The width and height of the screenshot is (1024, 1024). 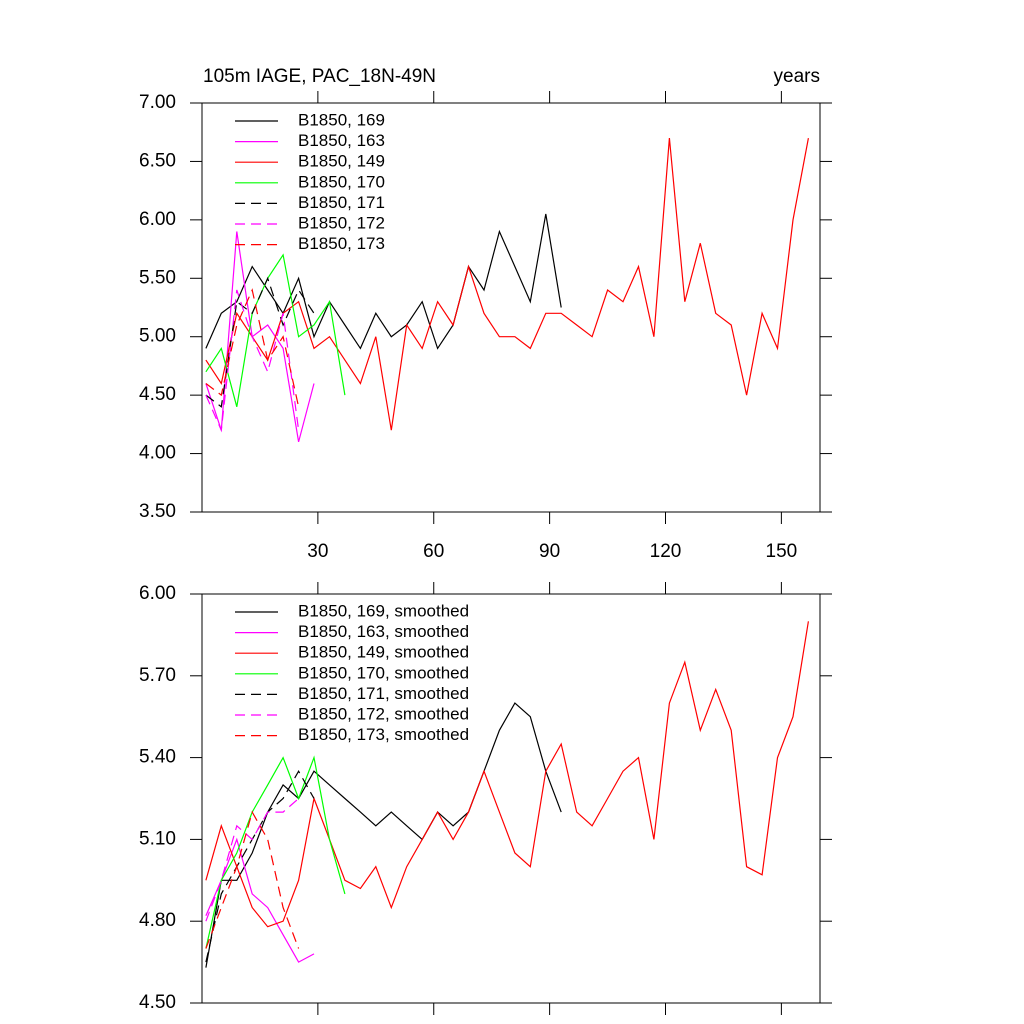 I want to click on chart-title: 105m IAGE, PAC_18N-49N, so click(x=319, y=76).